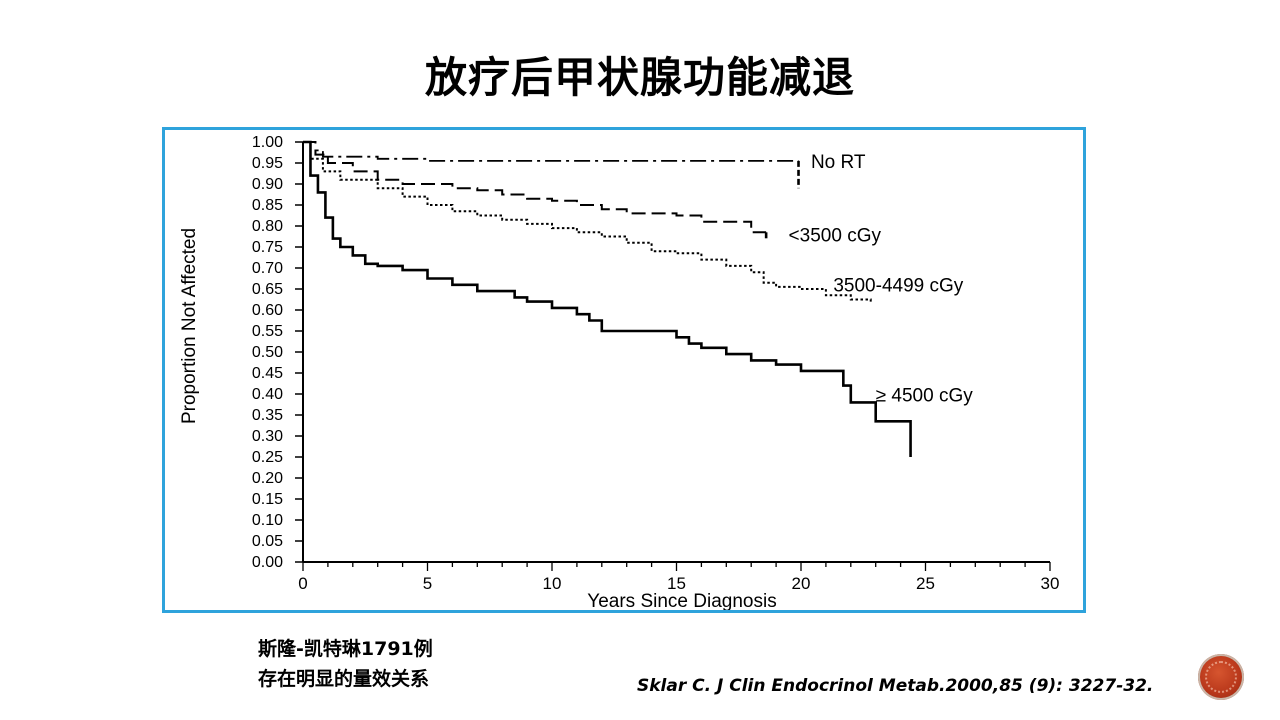 The height and width of the screenshot is (720, 1280). I want to click on y-tick-label: 0.40, so click(267, 394).